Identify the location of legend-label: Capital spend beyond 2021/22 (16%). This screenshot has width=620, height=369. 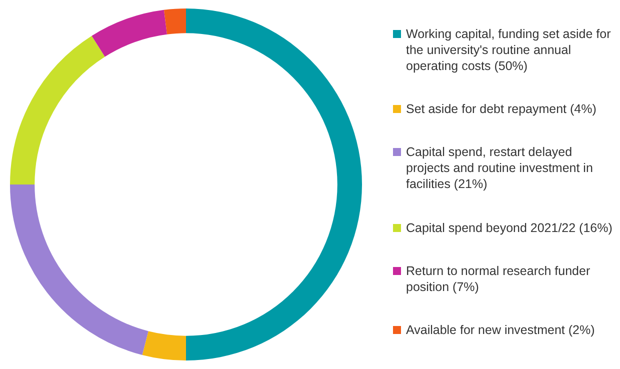
(509, 228).